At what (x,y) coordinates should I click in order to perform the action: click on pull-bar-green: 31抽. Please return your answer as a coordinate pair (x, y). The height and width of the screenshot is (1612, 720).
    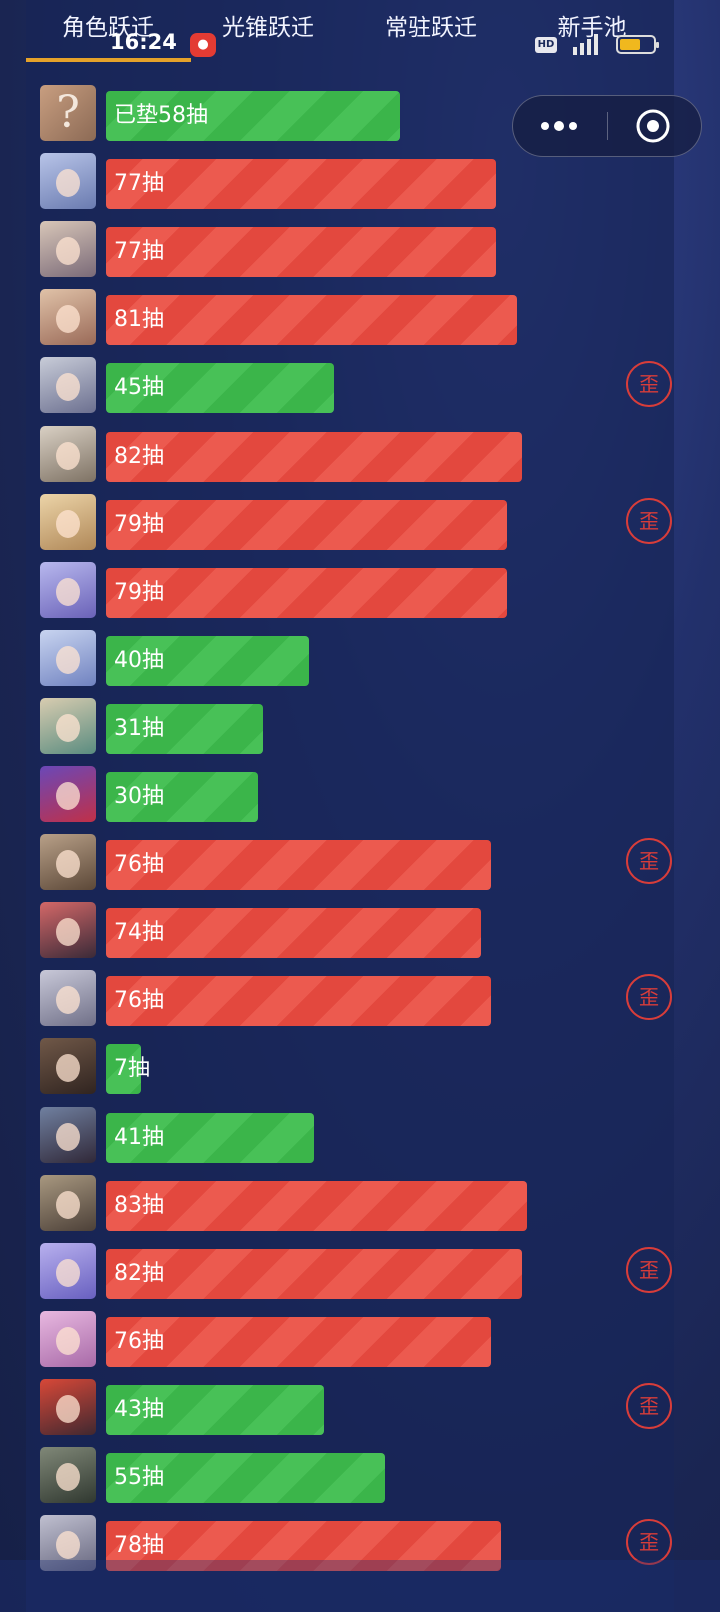
    Looking at the image, I should click on (185, 728).